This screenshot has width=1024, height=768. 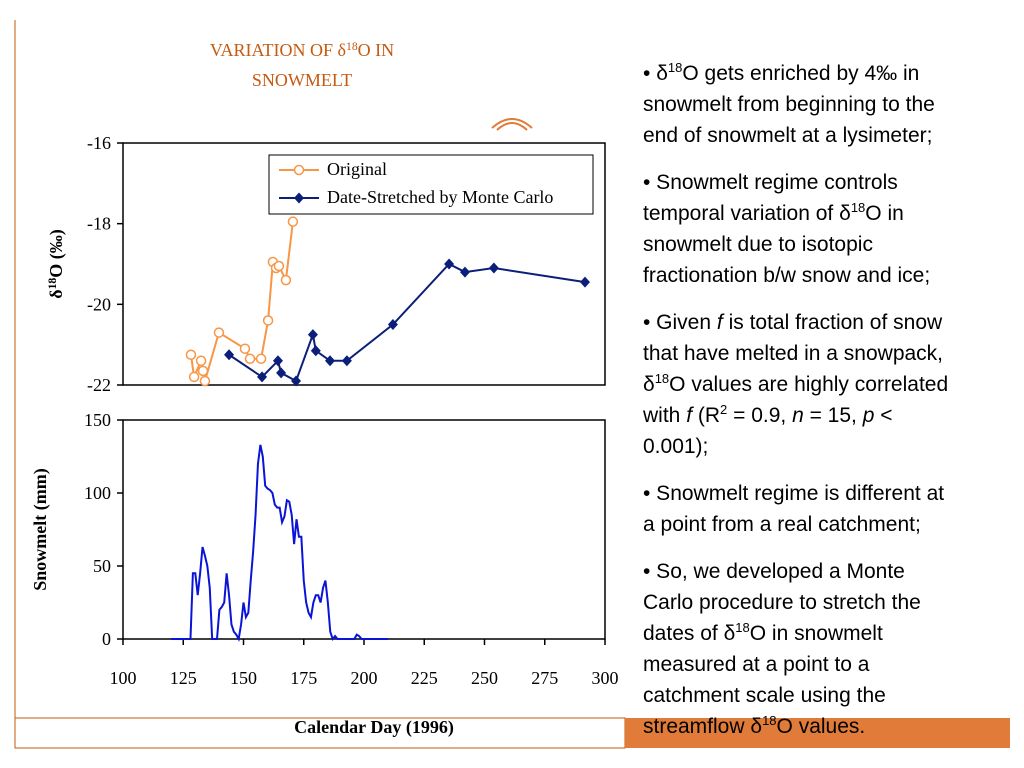 What do you see at coordinates (809, 384) in the screenshot?
I see `text-run: O values are highly correlated` at bounding box center [809, 384].